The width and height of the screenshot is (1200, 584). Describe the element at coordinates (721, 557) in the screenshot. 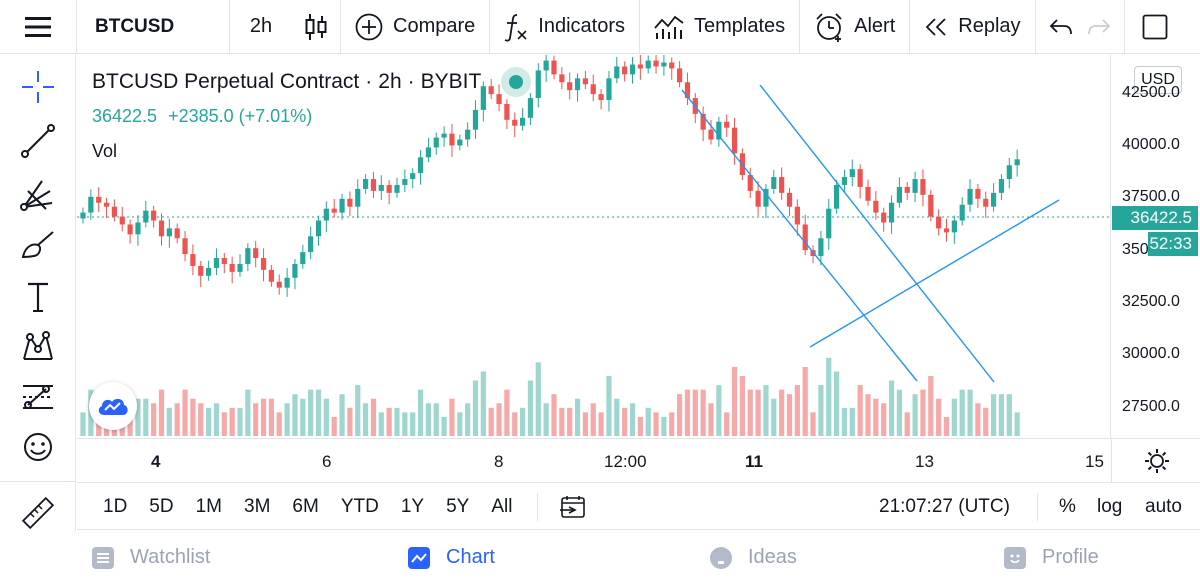

I see `lightbulb-icon` at that location.